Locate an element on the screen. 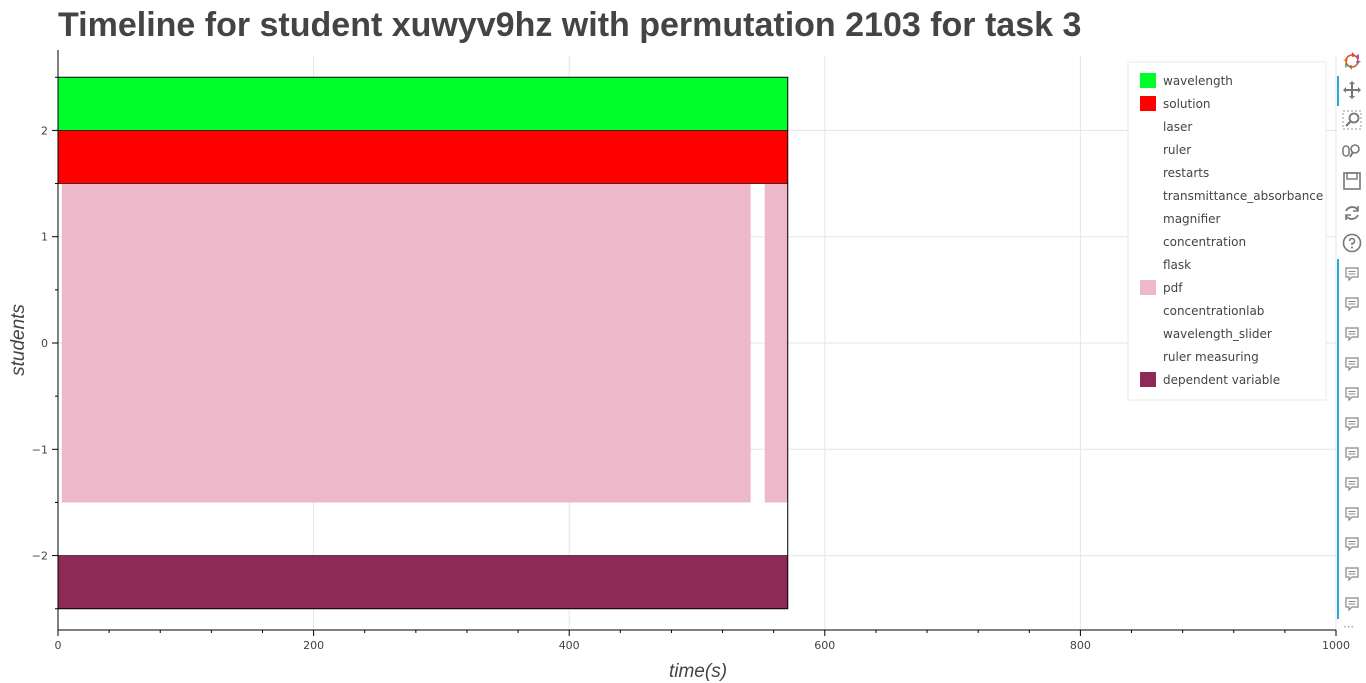 This screenshot has width=1366, height=683. legend-item: concentrationlab is located at coordinates (1213, 311).